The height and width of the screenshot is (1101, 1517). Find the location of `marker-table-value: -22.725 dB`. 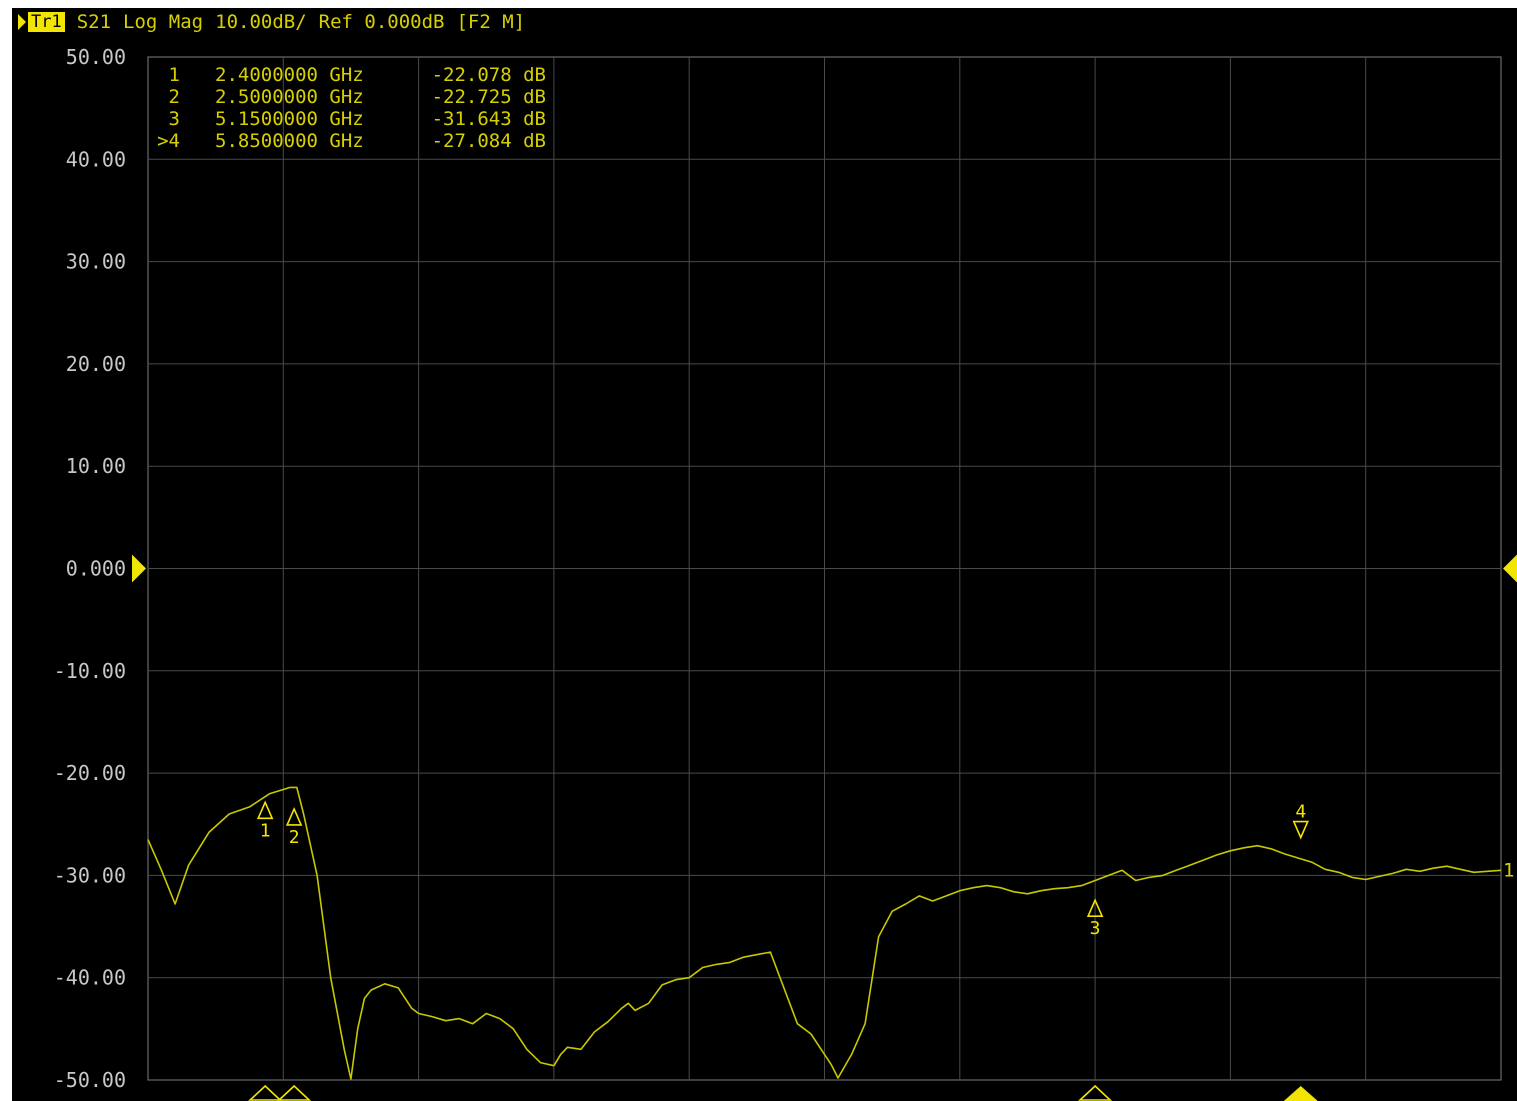

marker-table-value: -22.725 dB is located at coordinates (489, 97).